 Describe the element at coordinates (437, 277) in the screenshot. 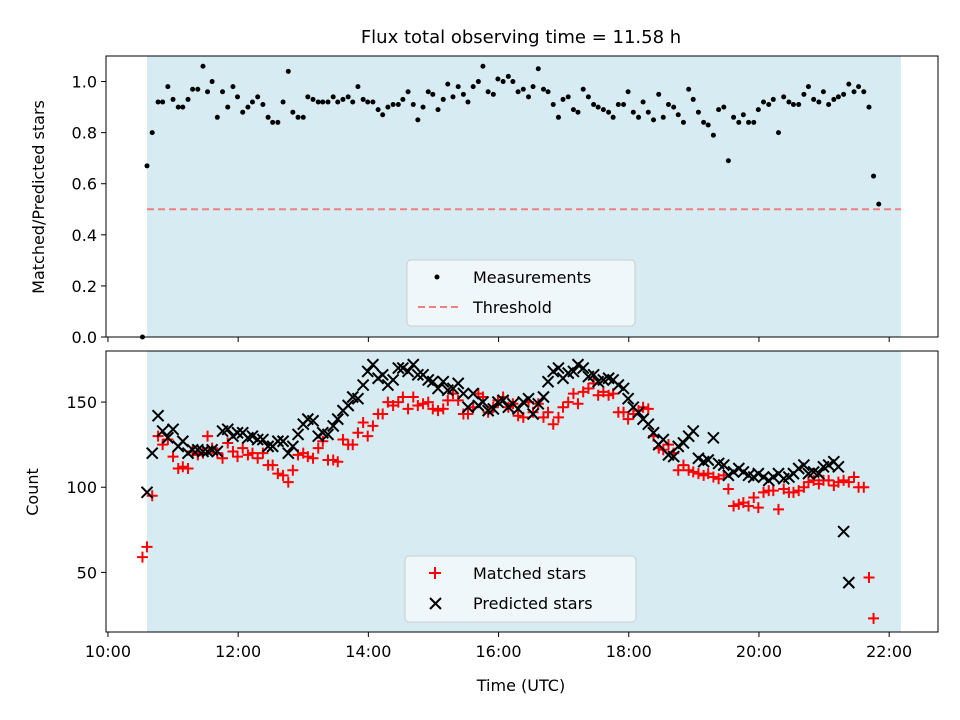

I see `legend-measurements-marker` at that location.